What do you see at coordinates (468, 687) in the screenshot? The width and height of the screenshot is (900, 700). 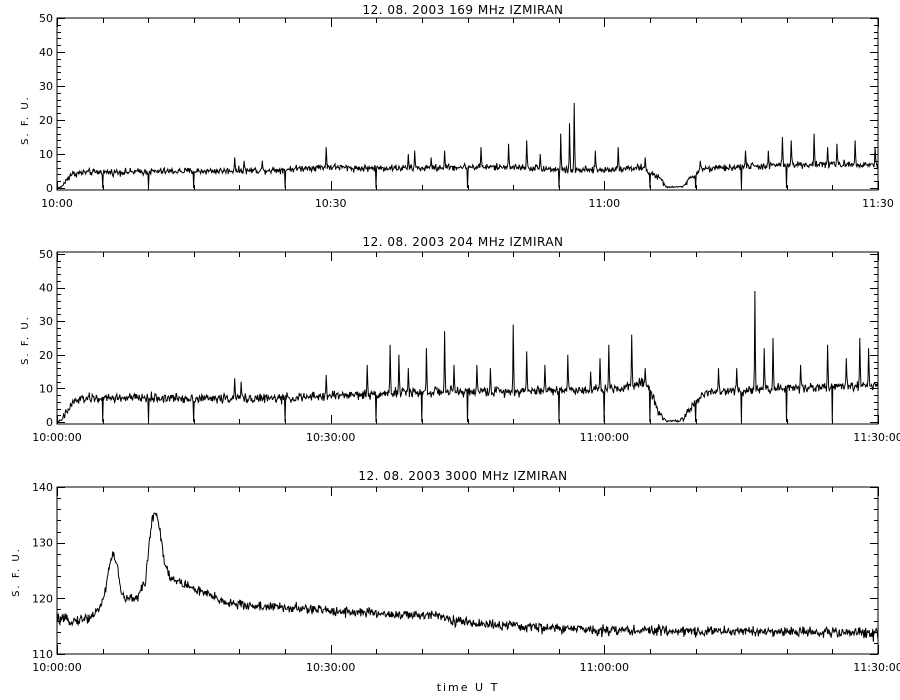 I see `x-axis-label: time U T` at bounding box center [468, 687].